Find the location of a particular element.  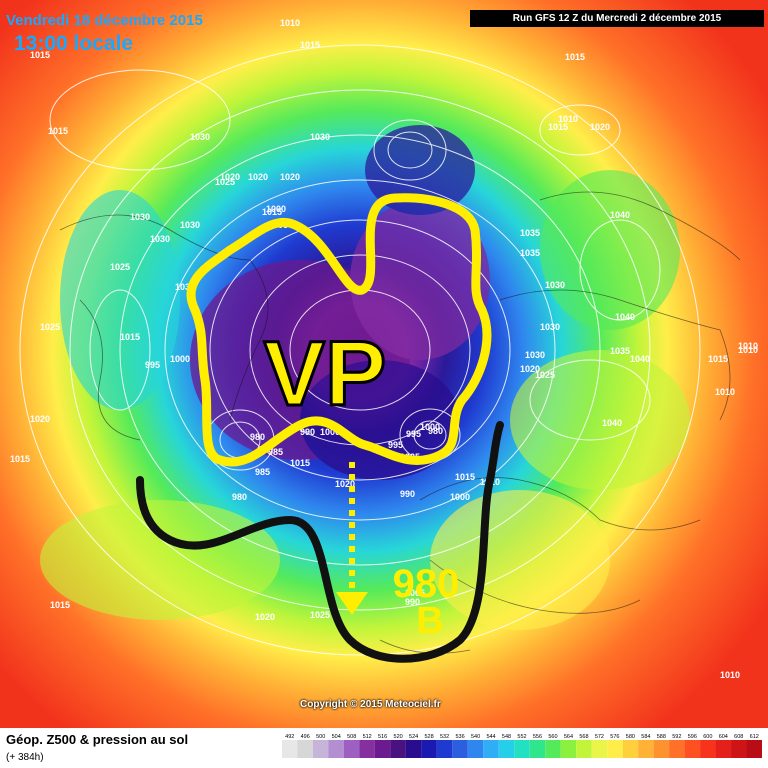

scale-label: 500 is located at coordinates (320, 737).